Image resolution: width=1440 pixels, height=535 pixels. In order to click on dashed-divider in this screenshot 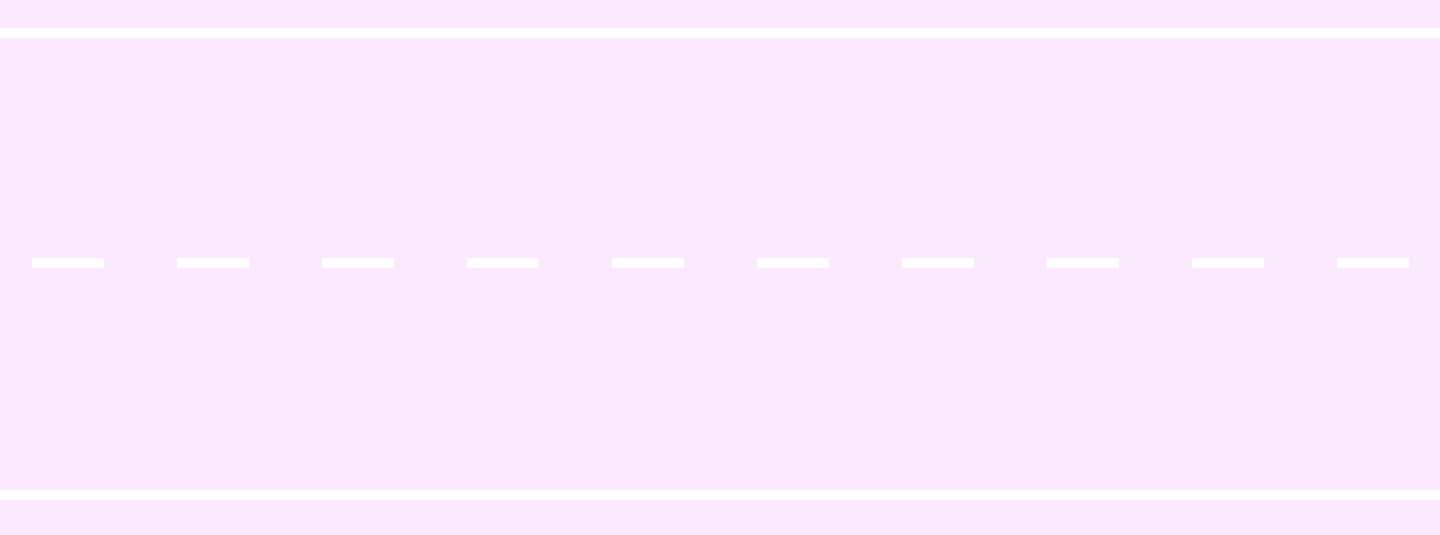, I will do `click(720, 263)`.